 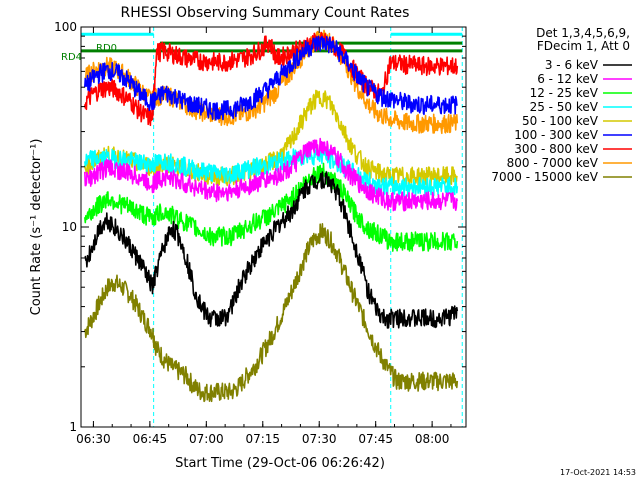 What do you see at coordinates (560, 121) in the screenshot?
I see `legend-label-4: 50 - 100 keV` at bounding box center [560, 121].